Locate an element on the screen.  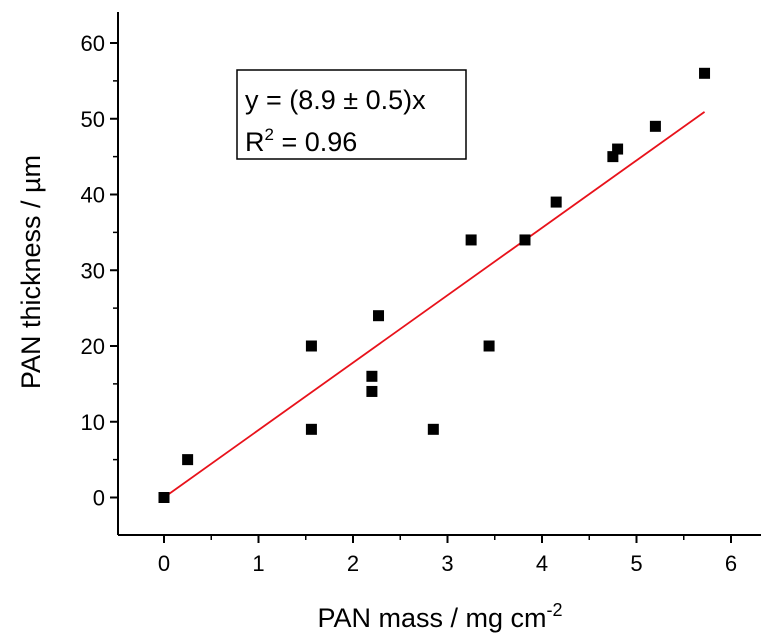
x-tick-label: 5 is located at coordinates (636, 563).